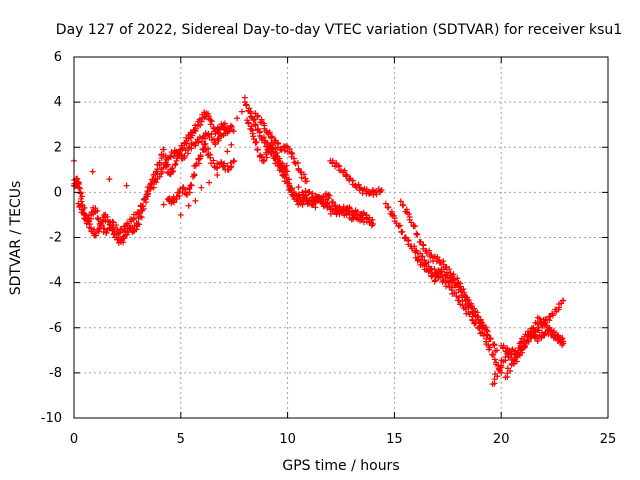 The image size is (640, 480). What do you see at coordinates (16, 238) in the screenshot?
I see `y-axis-title: SDTVAR / TECUs` at bounding box center [16, 238].